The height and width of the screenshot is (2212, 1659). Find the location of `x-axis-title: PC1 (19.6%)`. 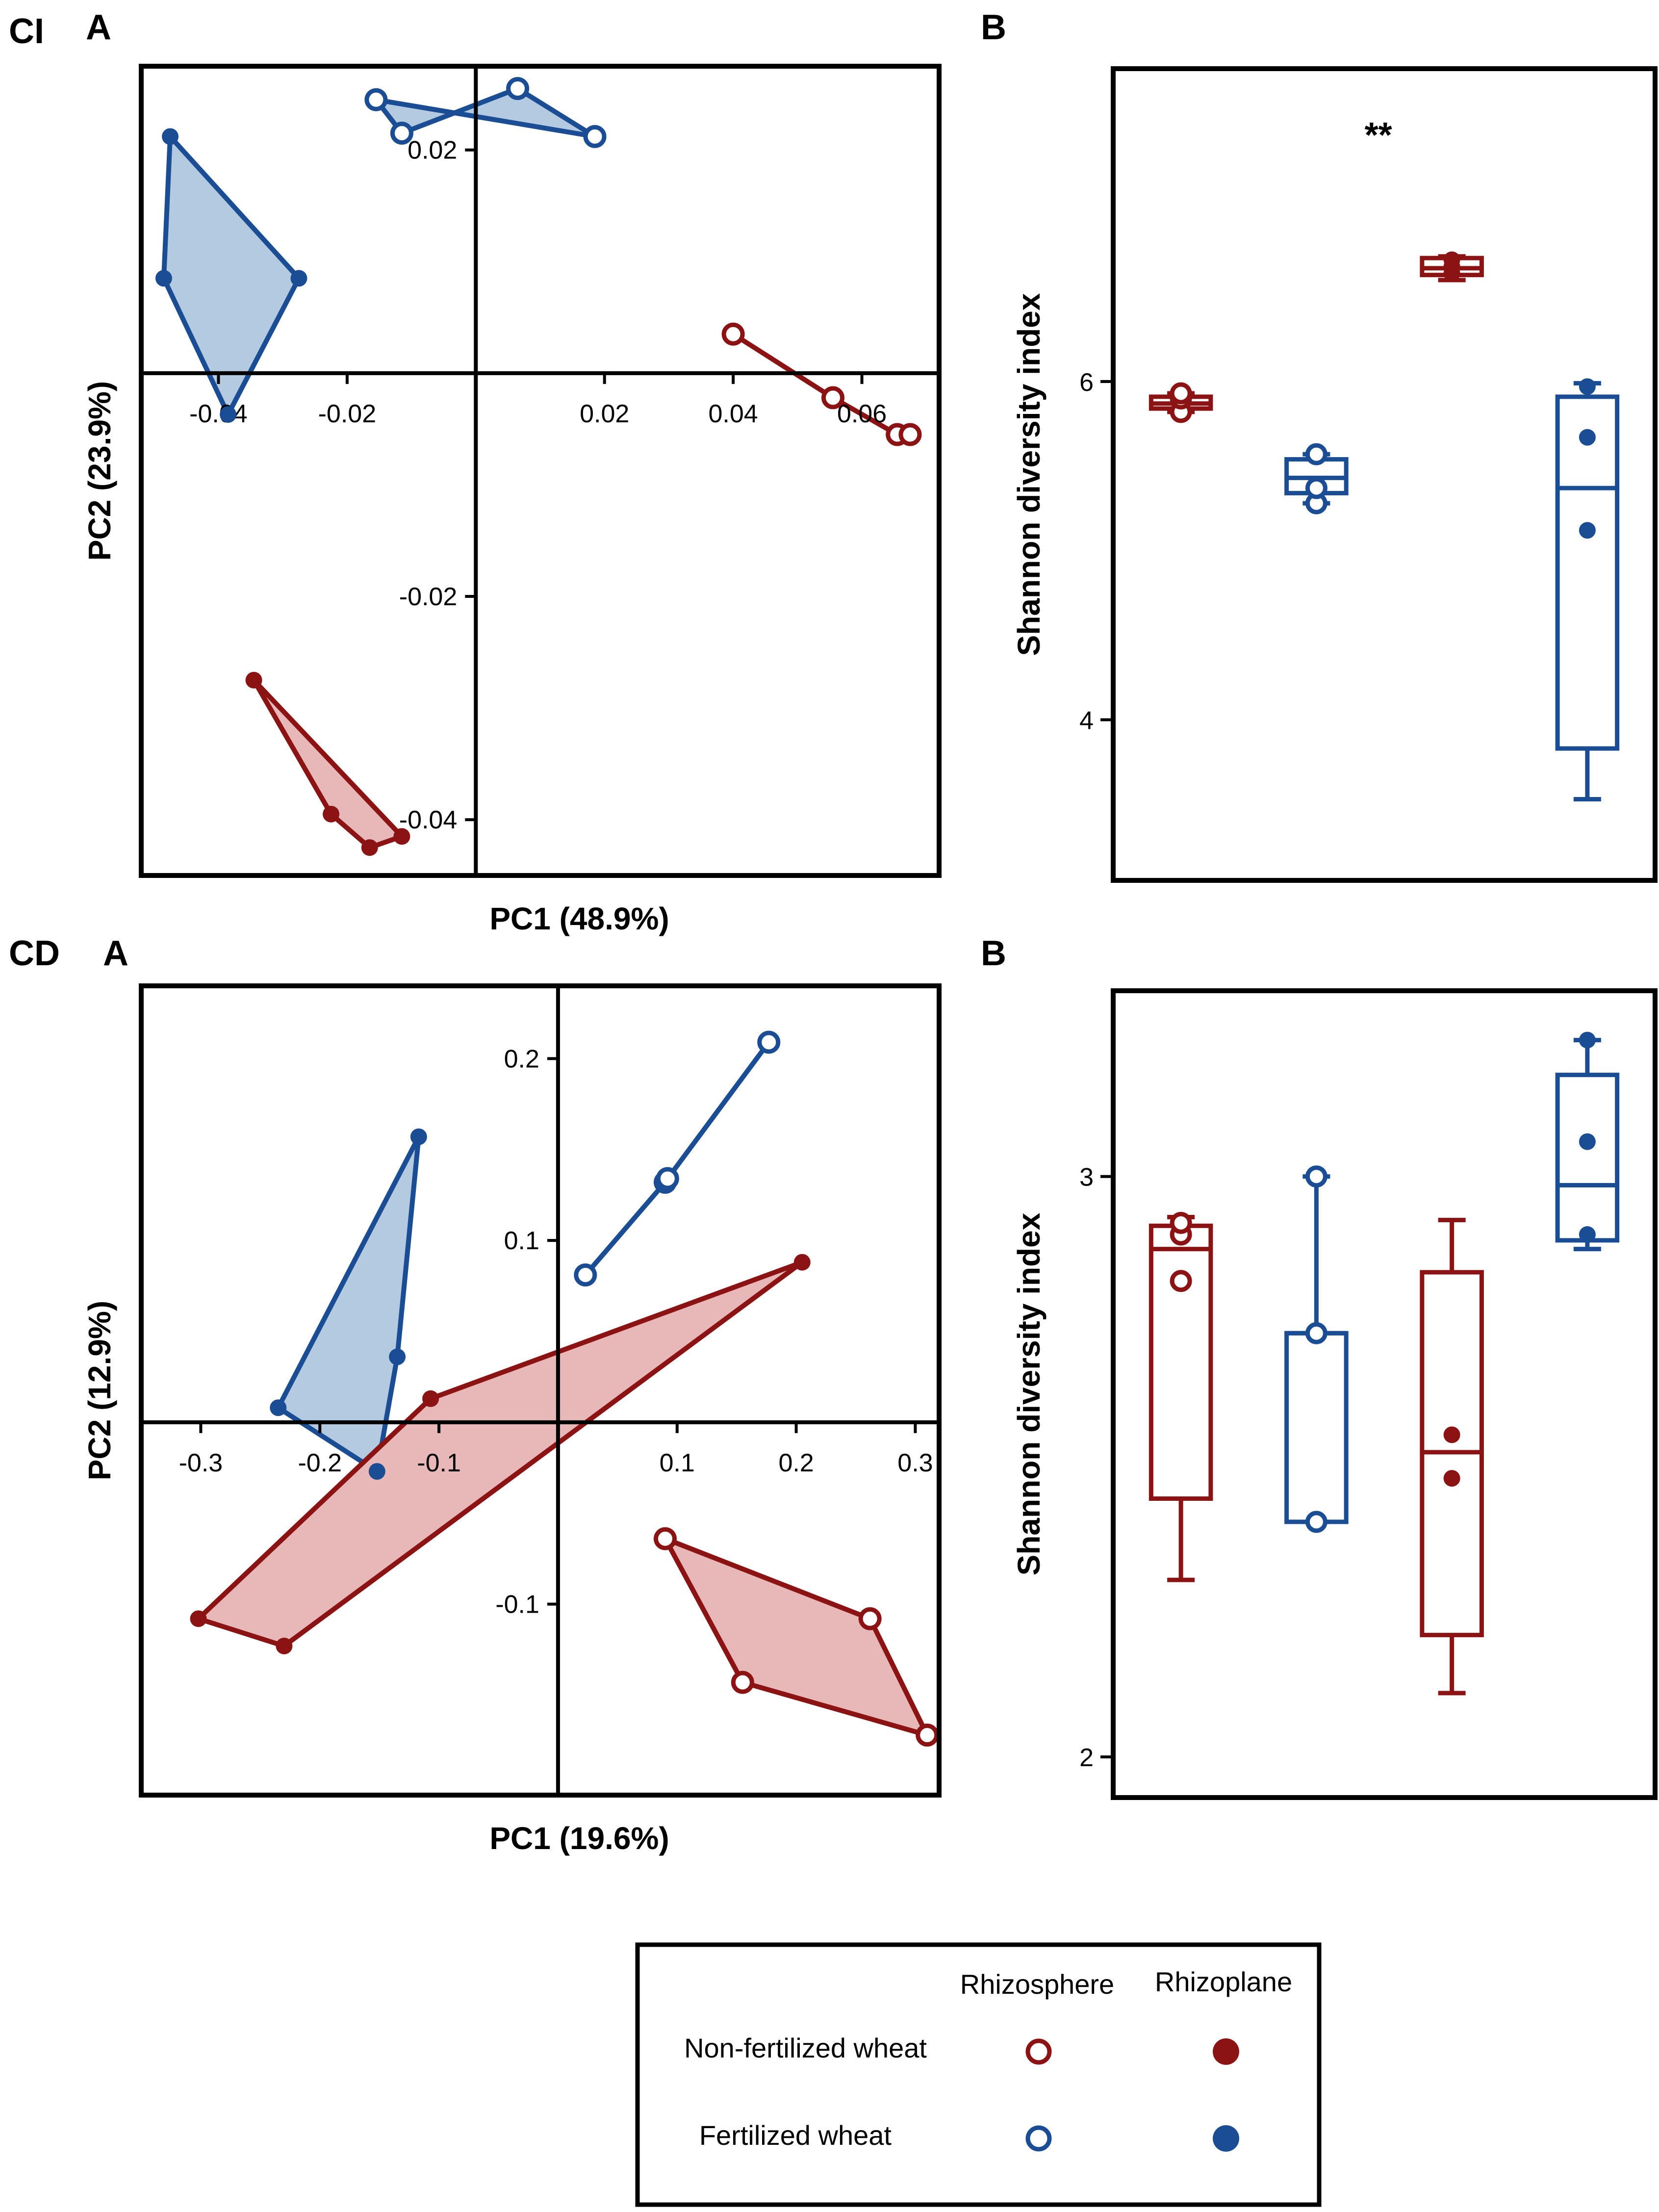

x-axis-title: PC1 (19.6%) is located at coordinates (579, 1838).